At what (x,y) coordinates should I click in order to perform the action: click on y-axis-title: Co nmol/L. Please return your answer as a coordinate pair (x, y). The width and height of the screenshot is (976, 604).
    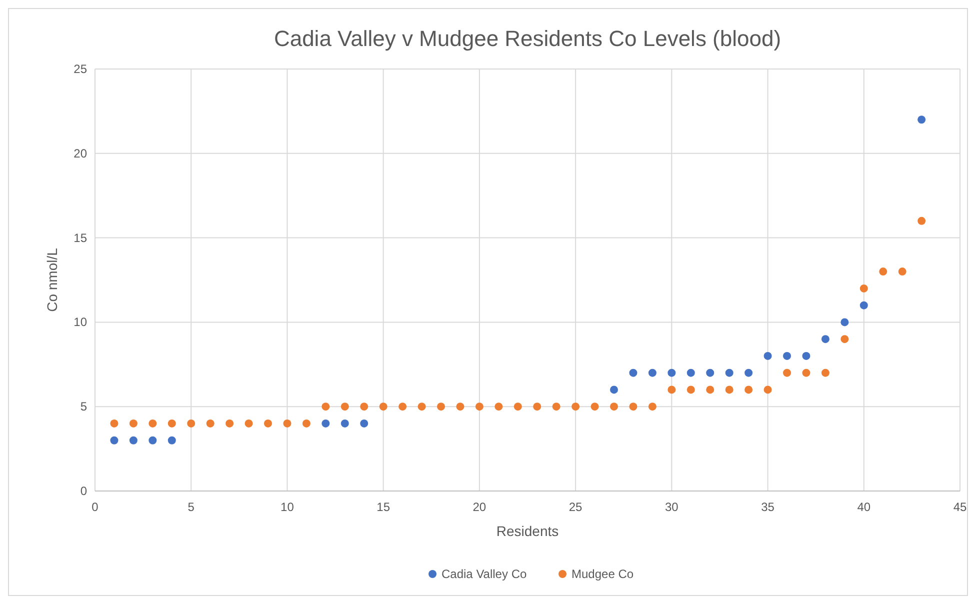
    Looking at the image, I should click on (52, 280).